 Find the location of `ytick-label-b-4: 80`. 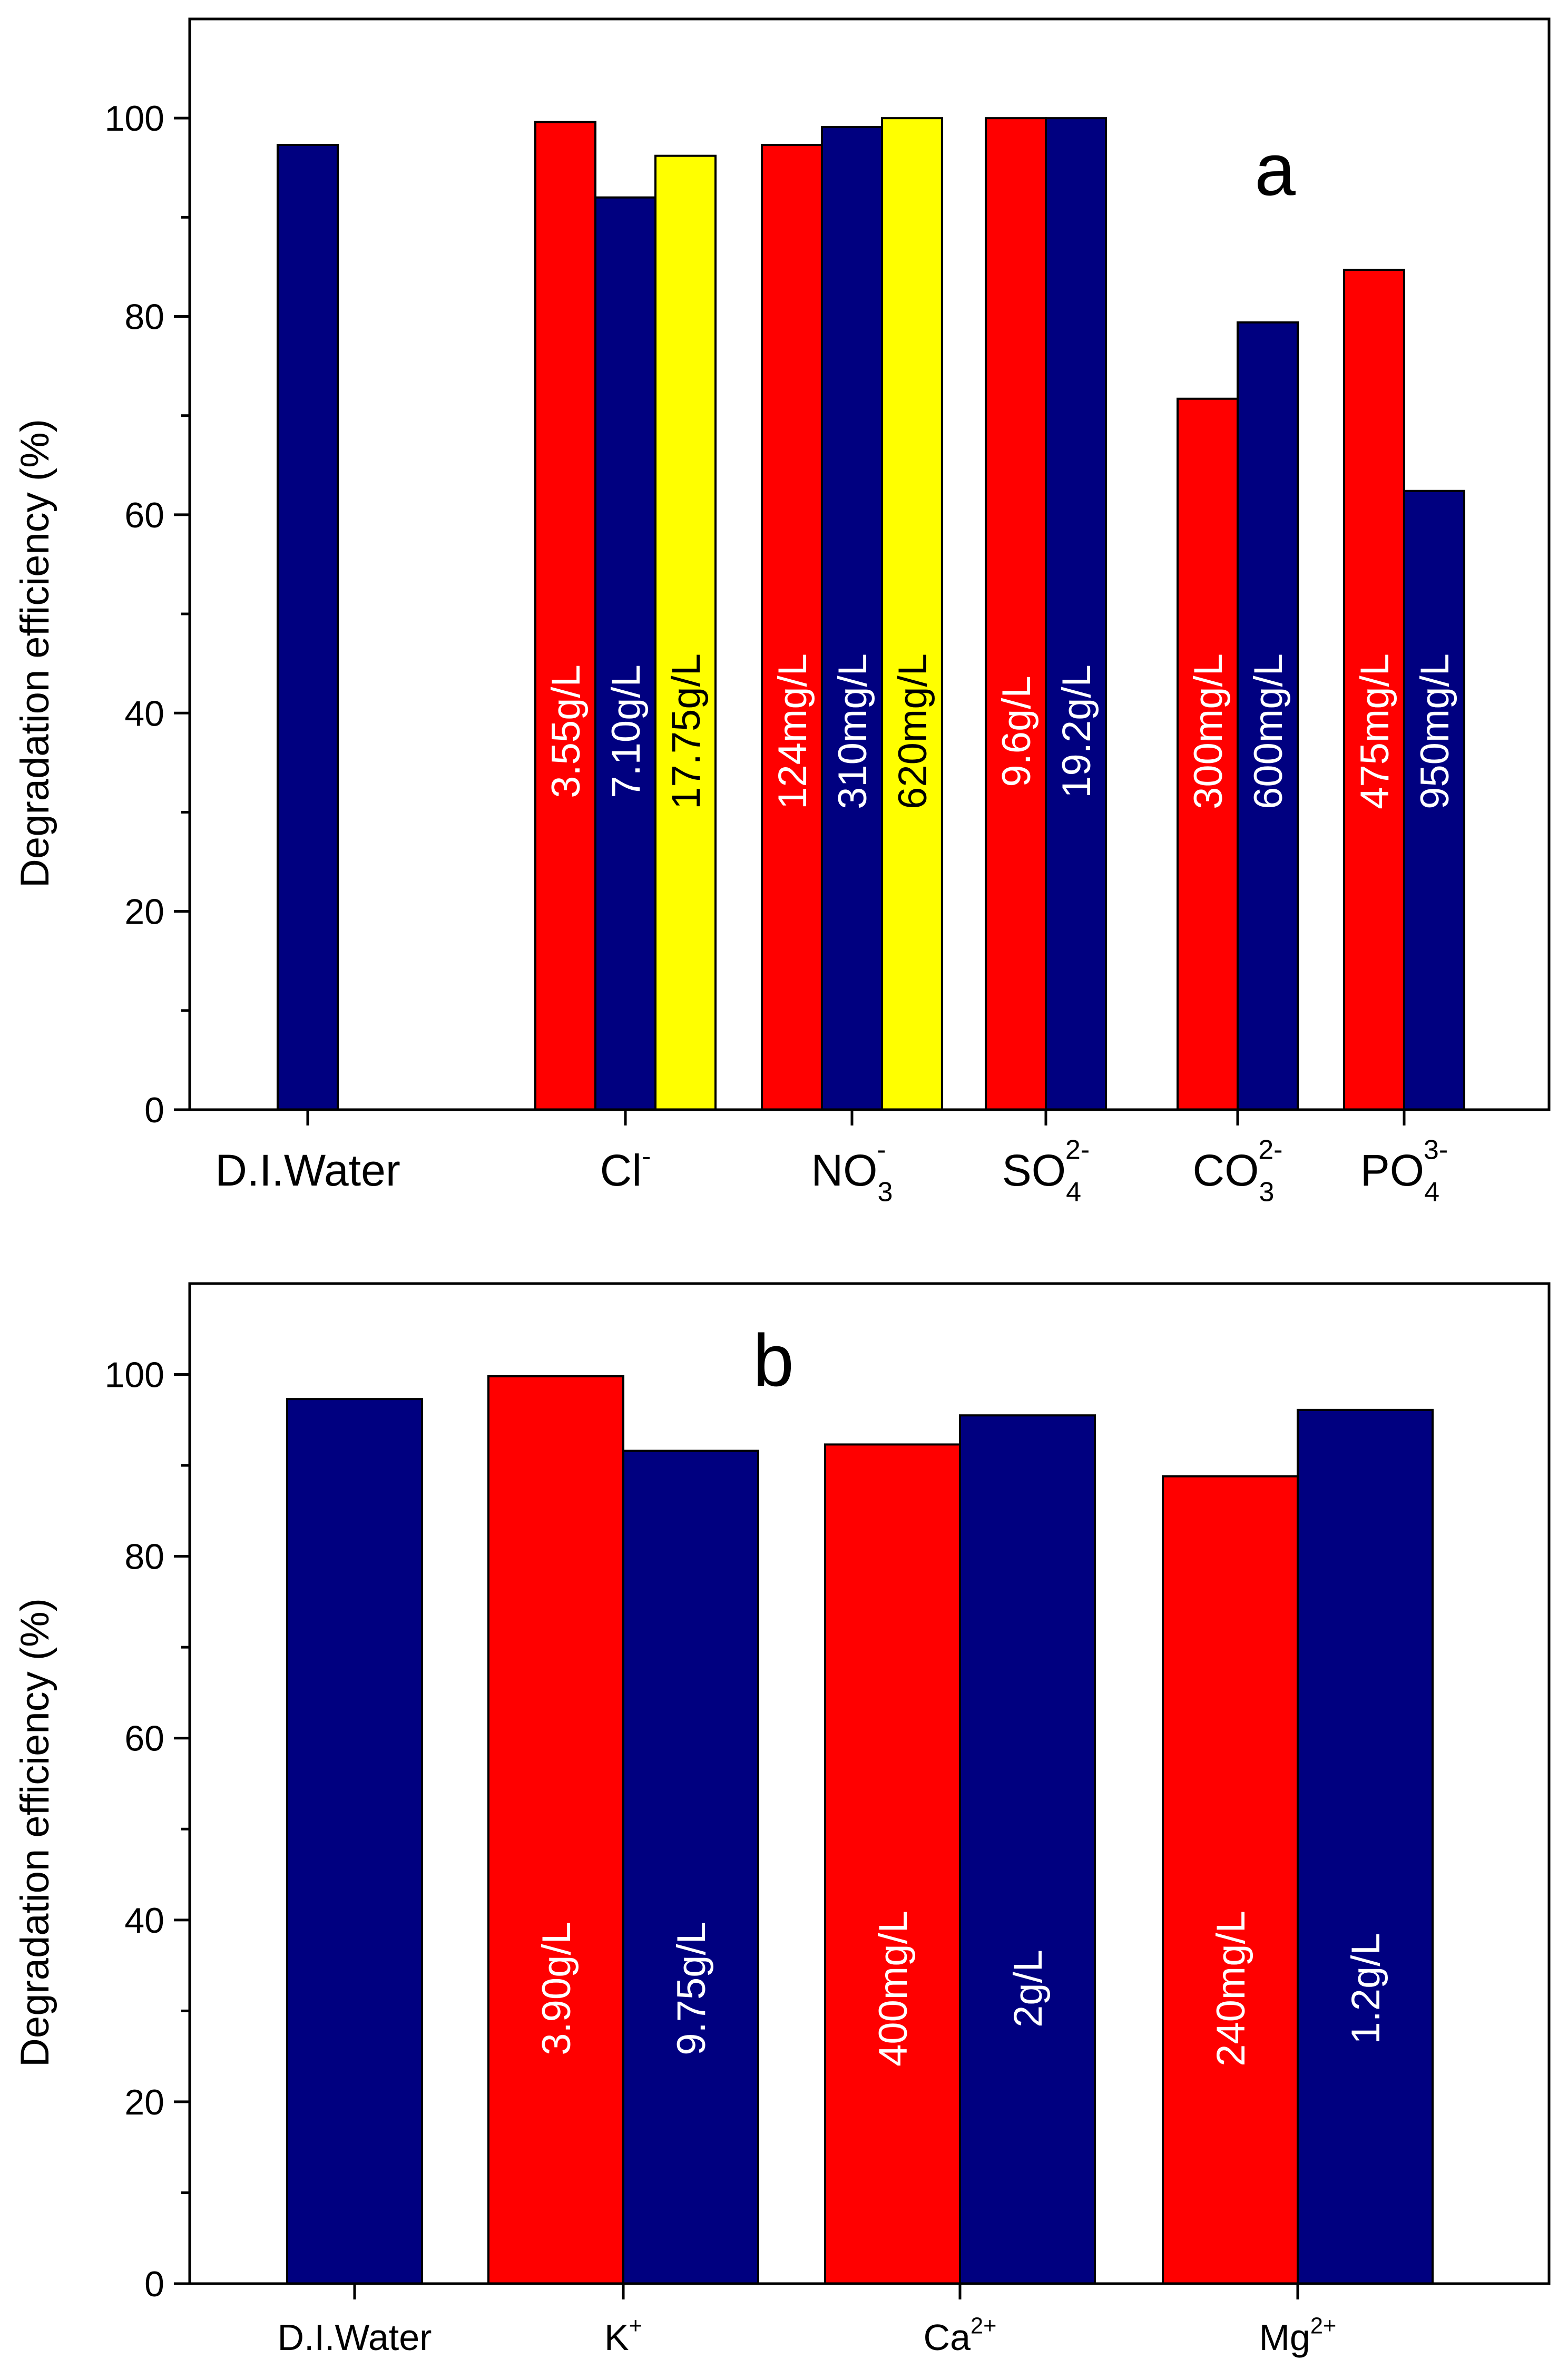

ytick-label-b-4: 80 is located at coordinates (144, 1557).